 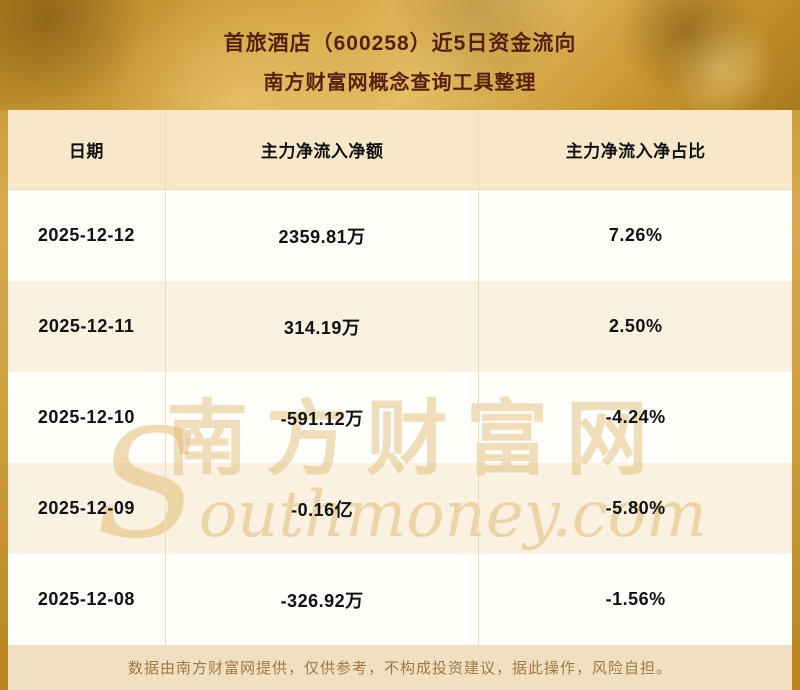 I want to click on ratio-cell: 2.50%, so click(x=635, y=326).